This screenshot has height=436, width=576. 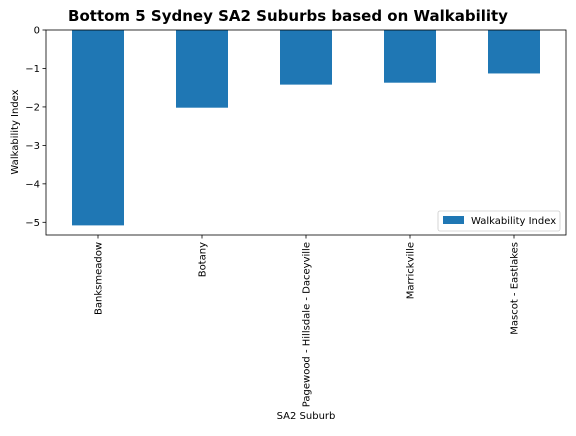 What do you see at coordinates (307, 324) in the screenshot?
I see `x-tick-label: Pagewood - Hillsdale - Daceyville` at bounding box center [307, 324].